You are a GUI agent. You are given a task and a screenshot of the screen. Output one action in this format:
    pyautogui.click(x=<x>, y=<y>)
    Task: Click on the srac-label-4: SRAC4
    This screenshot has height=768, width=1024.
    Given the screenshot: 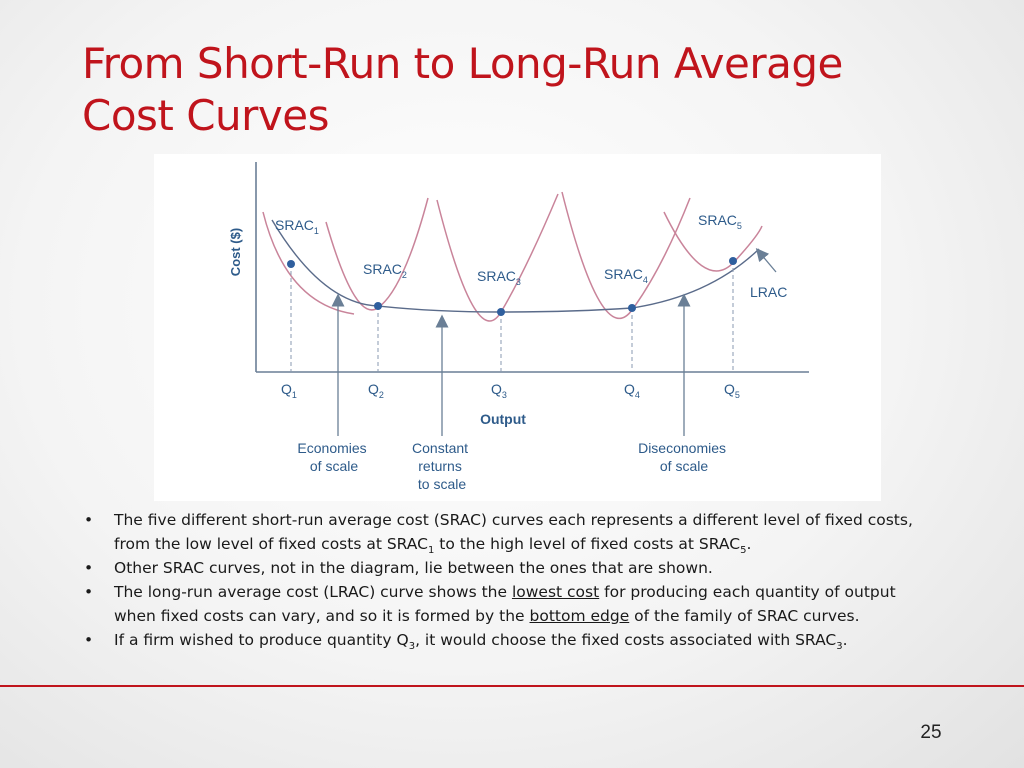 What is the action you would take?
    pyautogui.click(x=626, y=275)
    